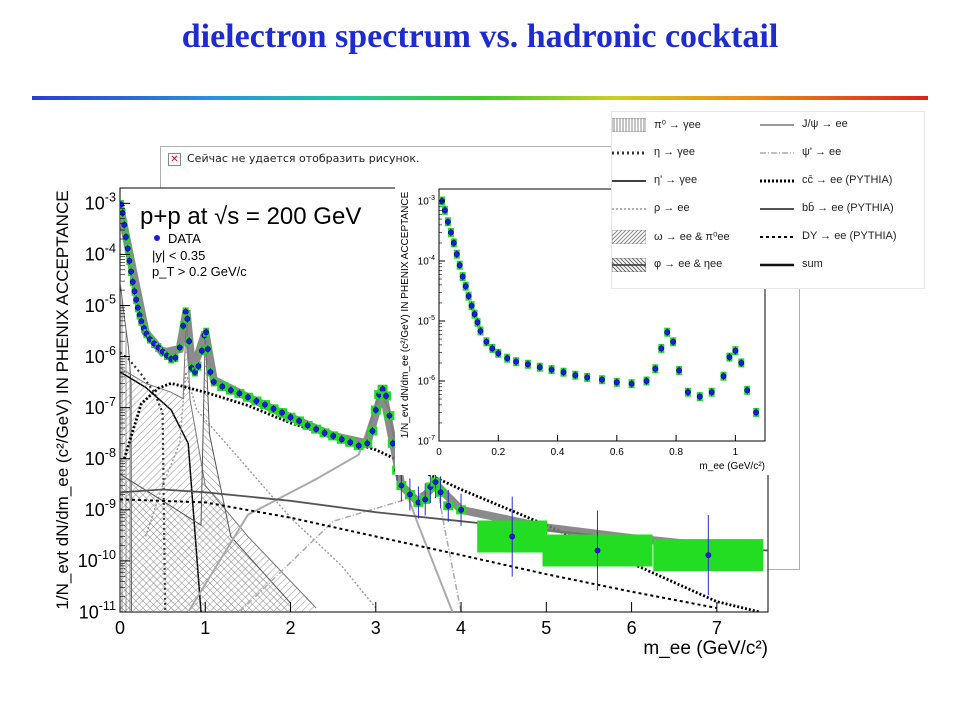 This screenshot has width=960, height=720. What do you see at coordinates (546, 628) in the screenshot?
I see `x-tick-label-5: 5` at bounding box center [546, 628].